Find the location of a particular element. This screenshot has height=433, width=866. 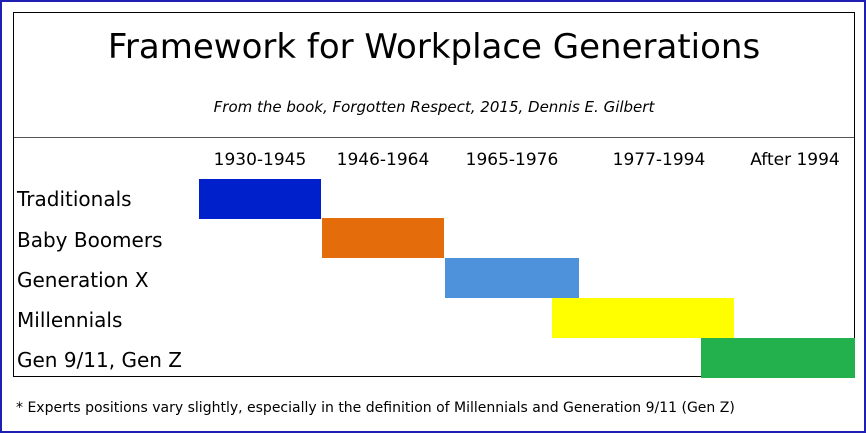

bar-generation-x is located at coordinates (512, 278).